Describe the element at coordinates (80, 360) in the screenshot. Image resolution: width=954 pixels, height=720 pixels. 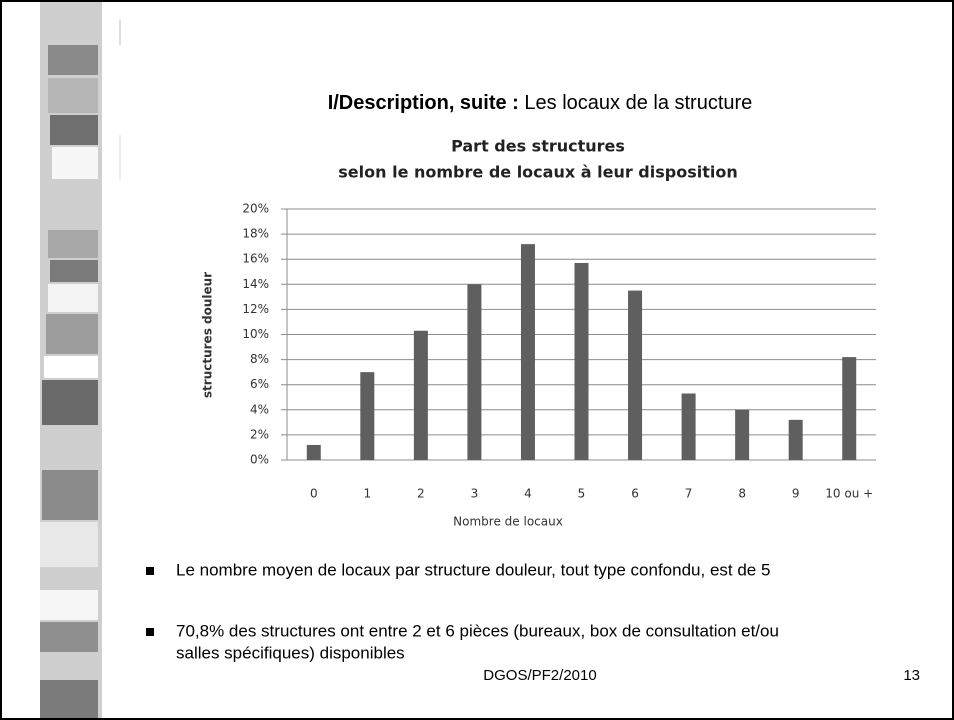
I see `side-decoration` at that location.